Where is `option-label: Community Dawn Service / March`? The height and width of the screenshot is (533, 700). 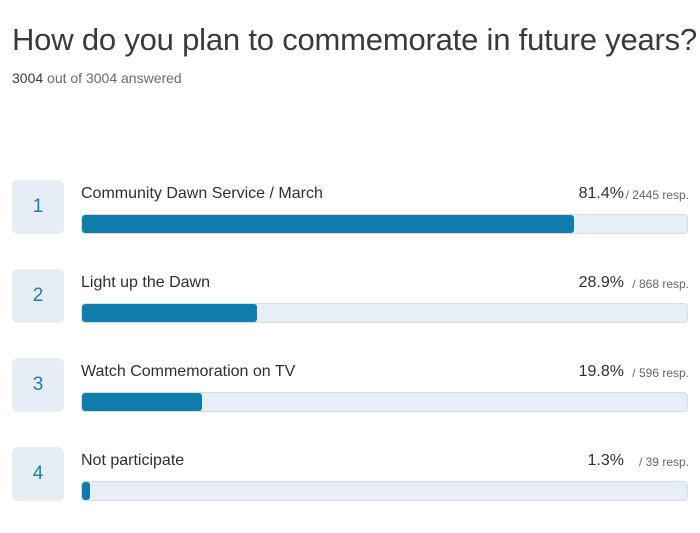
option-label: Community Dawn Service / March is located at coordinates (202, 193).